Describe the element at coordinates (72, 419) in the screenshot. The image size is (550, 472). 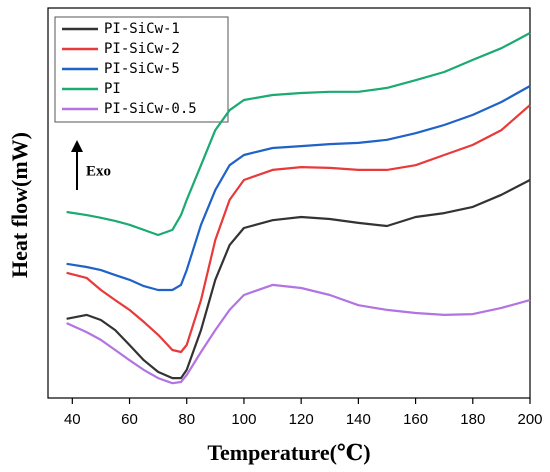
I see `x-tick-label: 40` at that location.